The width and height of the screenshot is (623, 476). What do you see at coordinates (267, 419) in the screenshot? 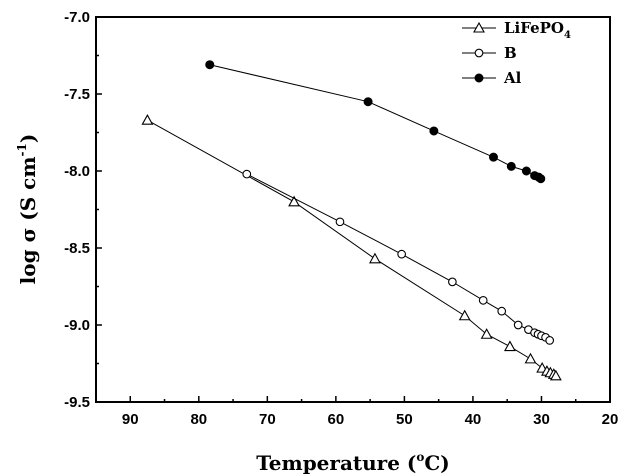
I see `x-tick-label: 70` at bounding box center [267, 419].